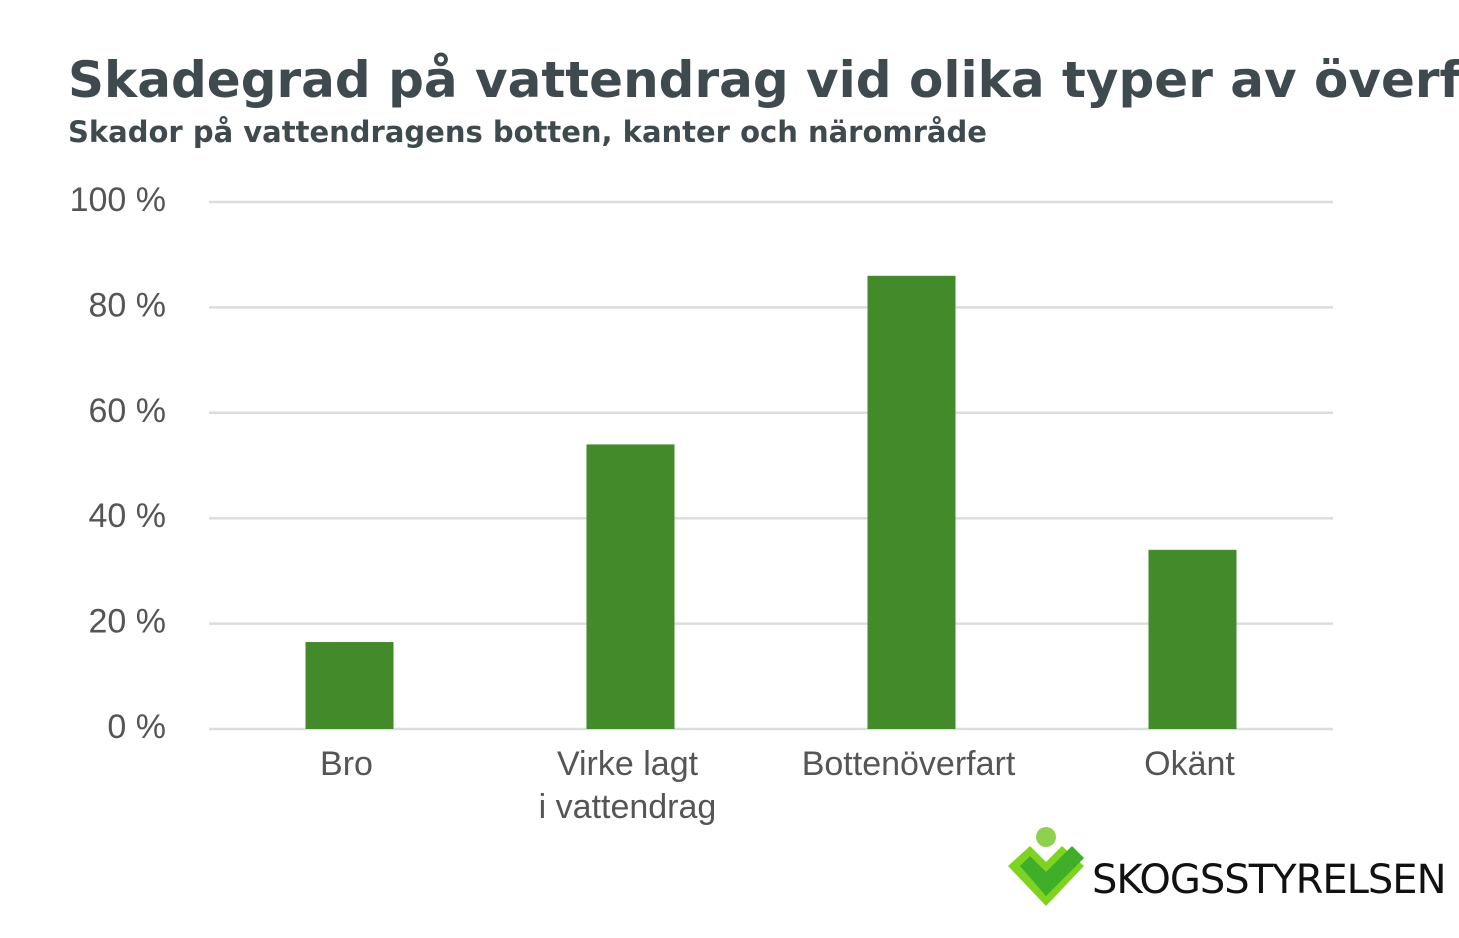  I want to click on y-tick-label: 80 %, so click(128, 305).